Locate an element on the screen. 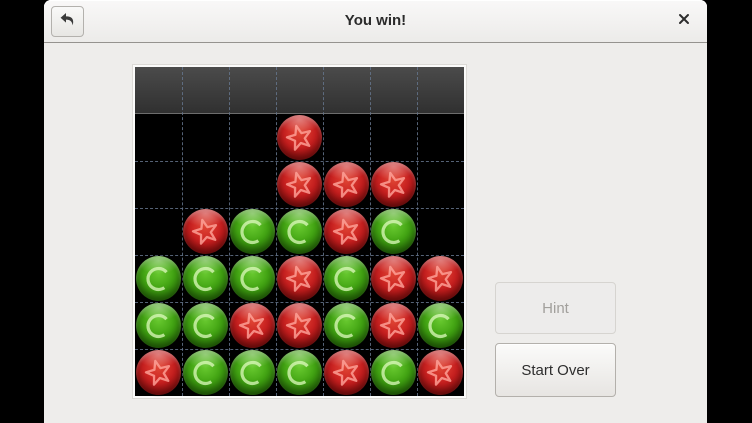 The image size is (752, 423). hint-button-label: Hint is located at coordinates (555, 308).